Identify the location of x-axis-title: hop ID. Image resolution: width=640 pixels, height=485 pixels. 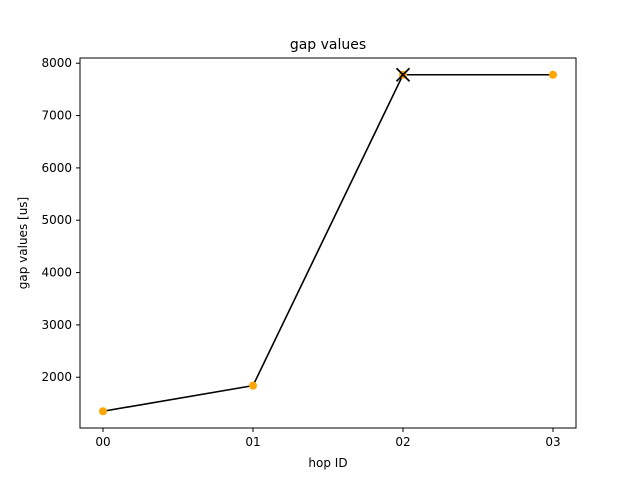
(327, 463).